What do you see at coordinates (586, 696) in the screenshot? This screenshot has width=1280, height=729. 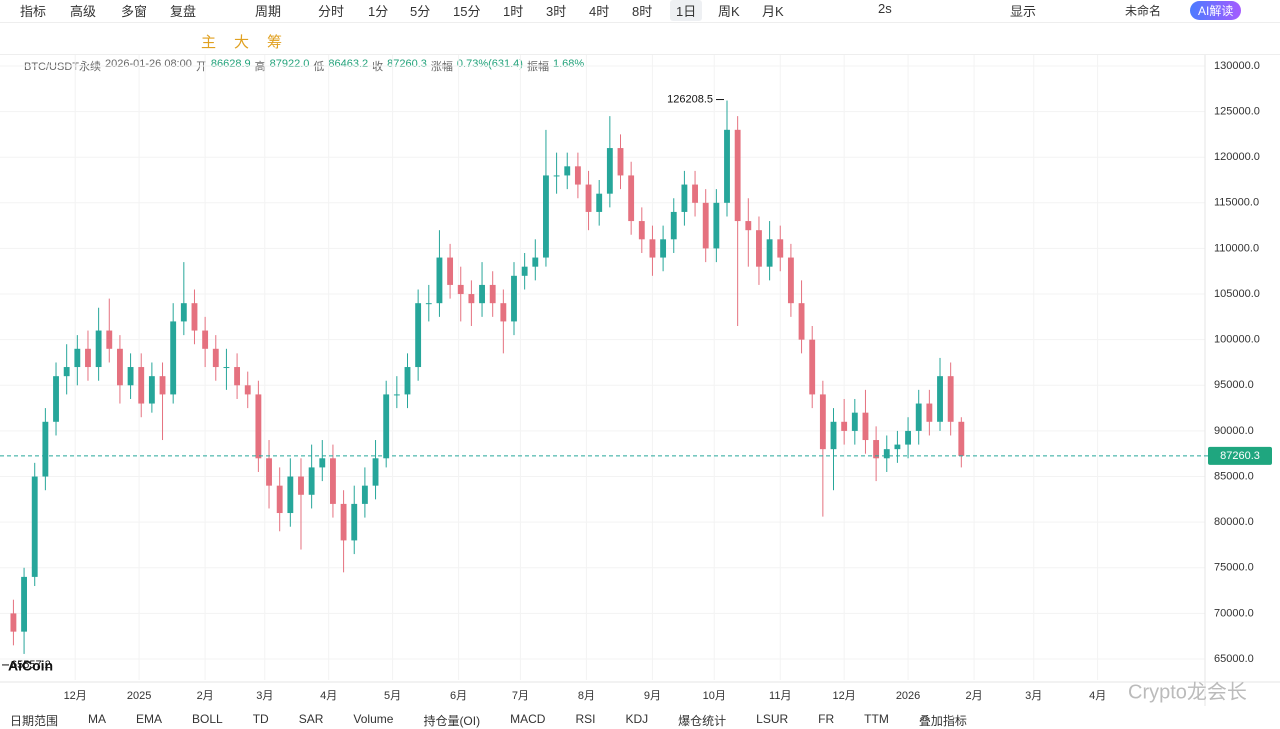 I see `x-tick-label: 8月` at bounding box center [586, 696].